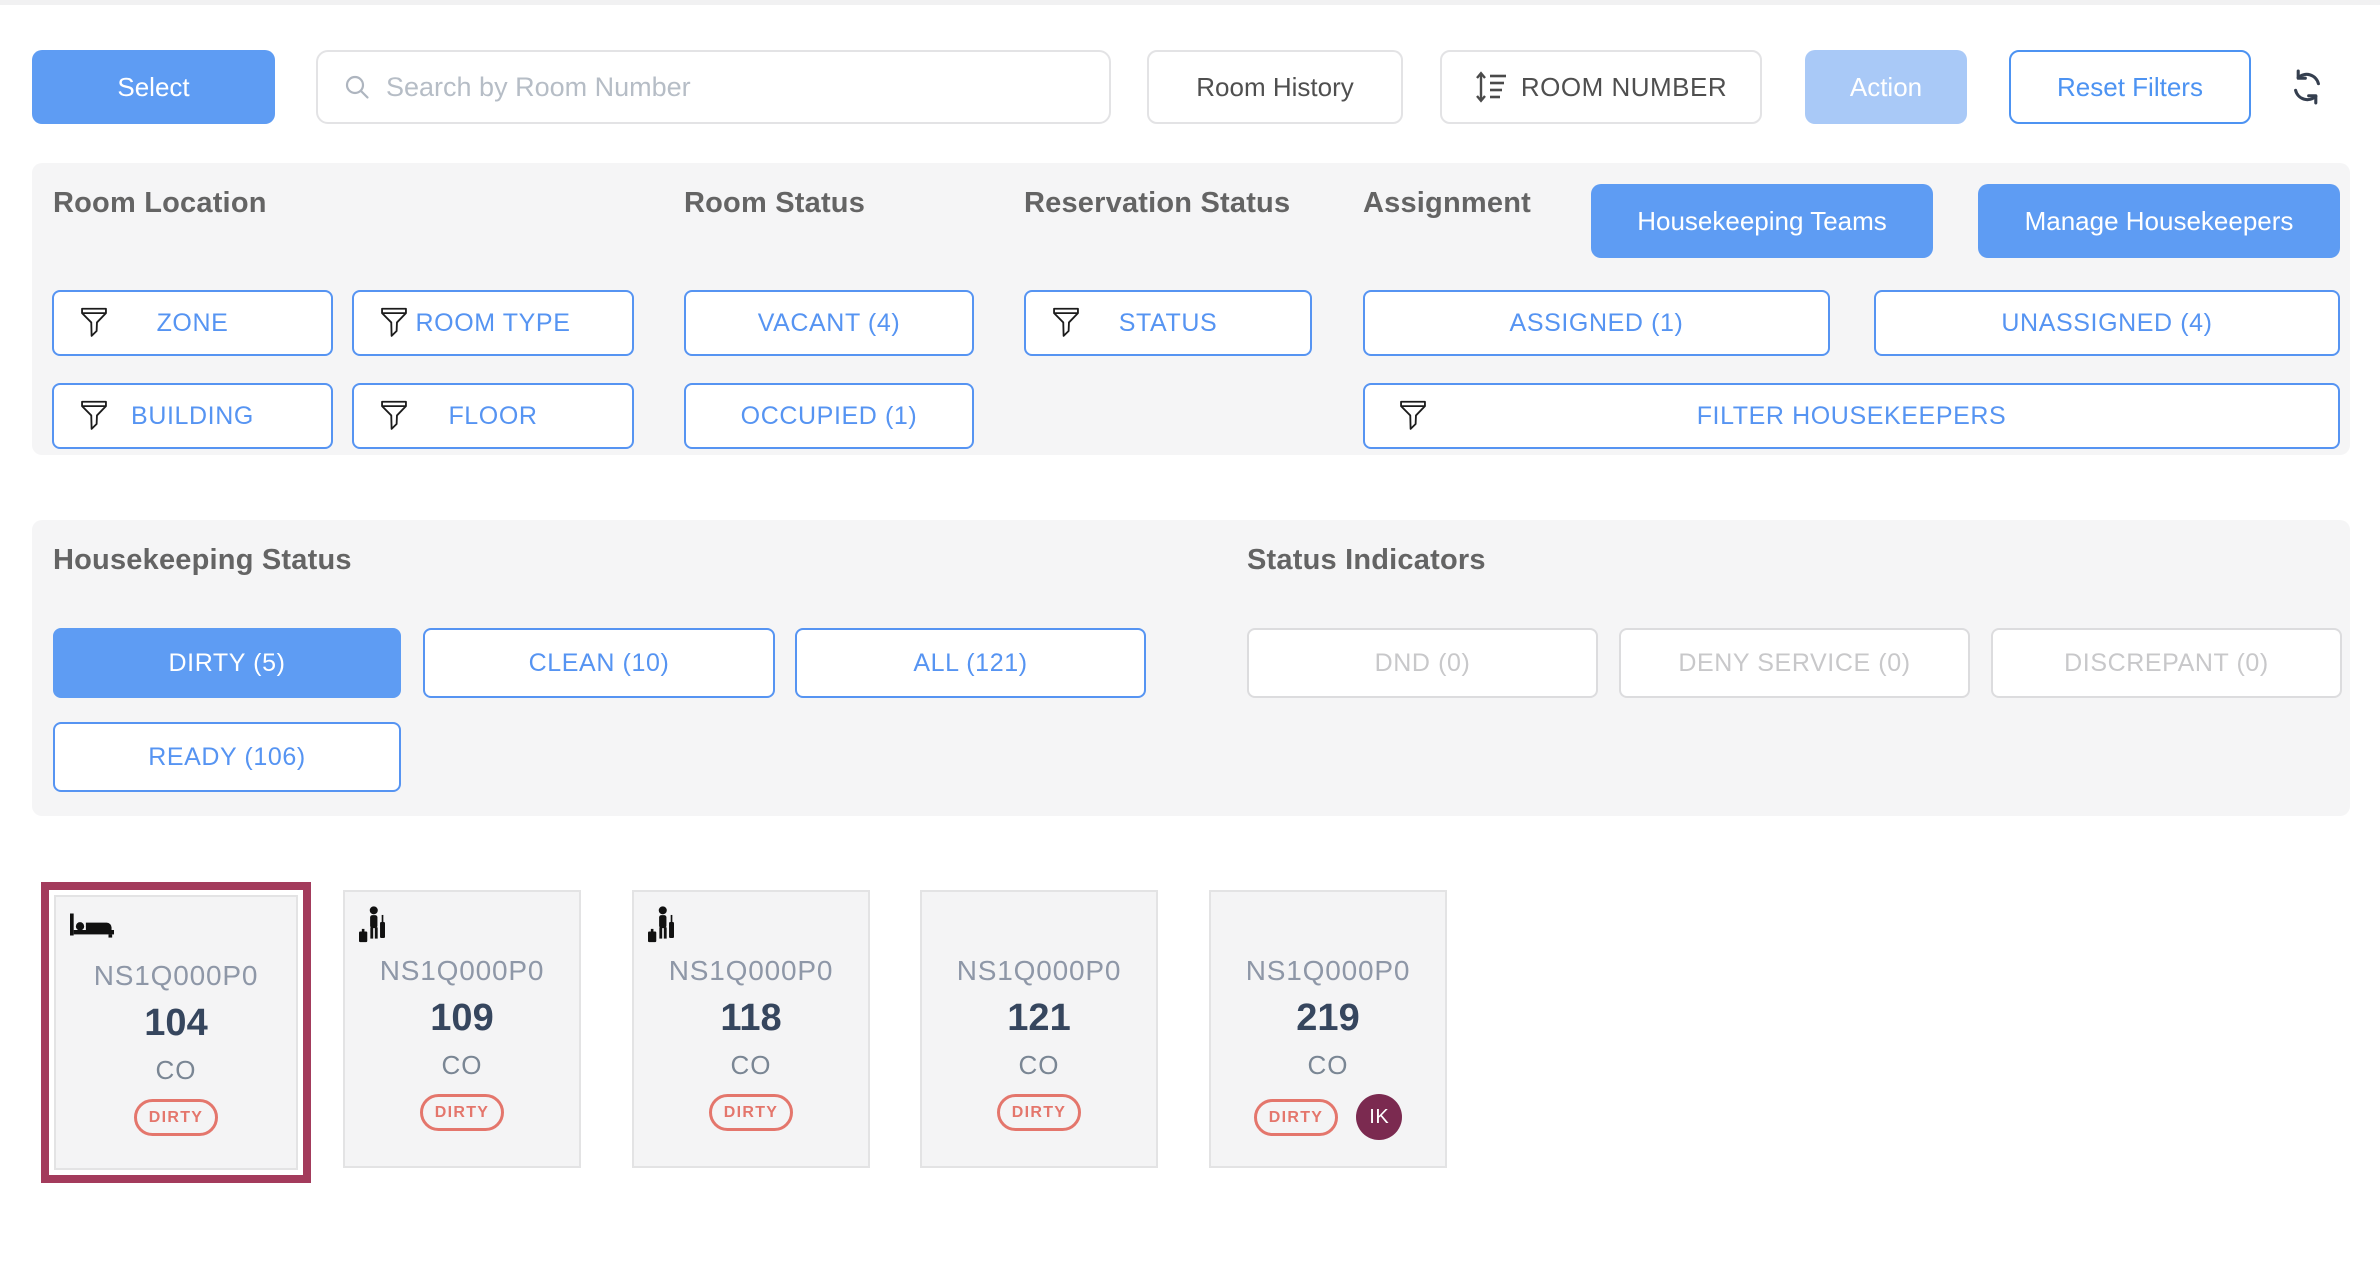 This screenshot has width=2380, height=1266. What do you see at coordinates (775, 203) in the screenshot?
I see `room-status-title: Room Status` at bounding box center [775, 203].